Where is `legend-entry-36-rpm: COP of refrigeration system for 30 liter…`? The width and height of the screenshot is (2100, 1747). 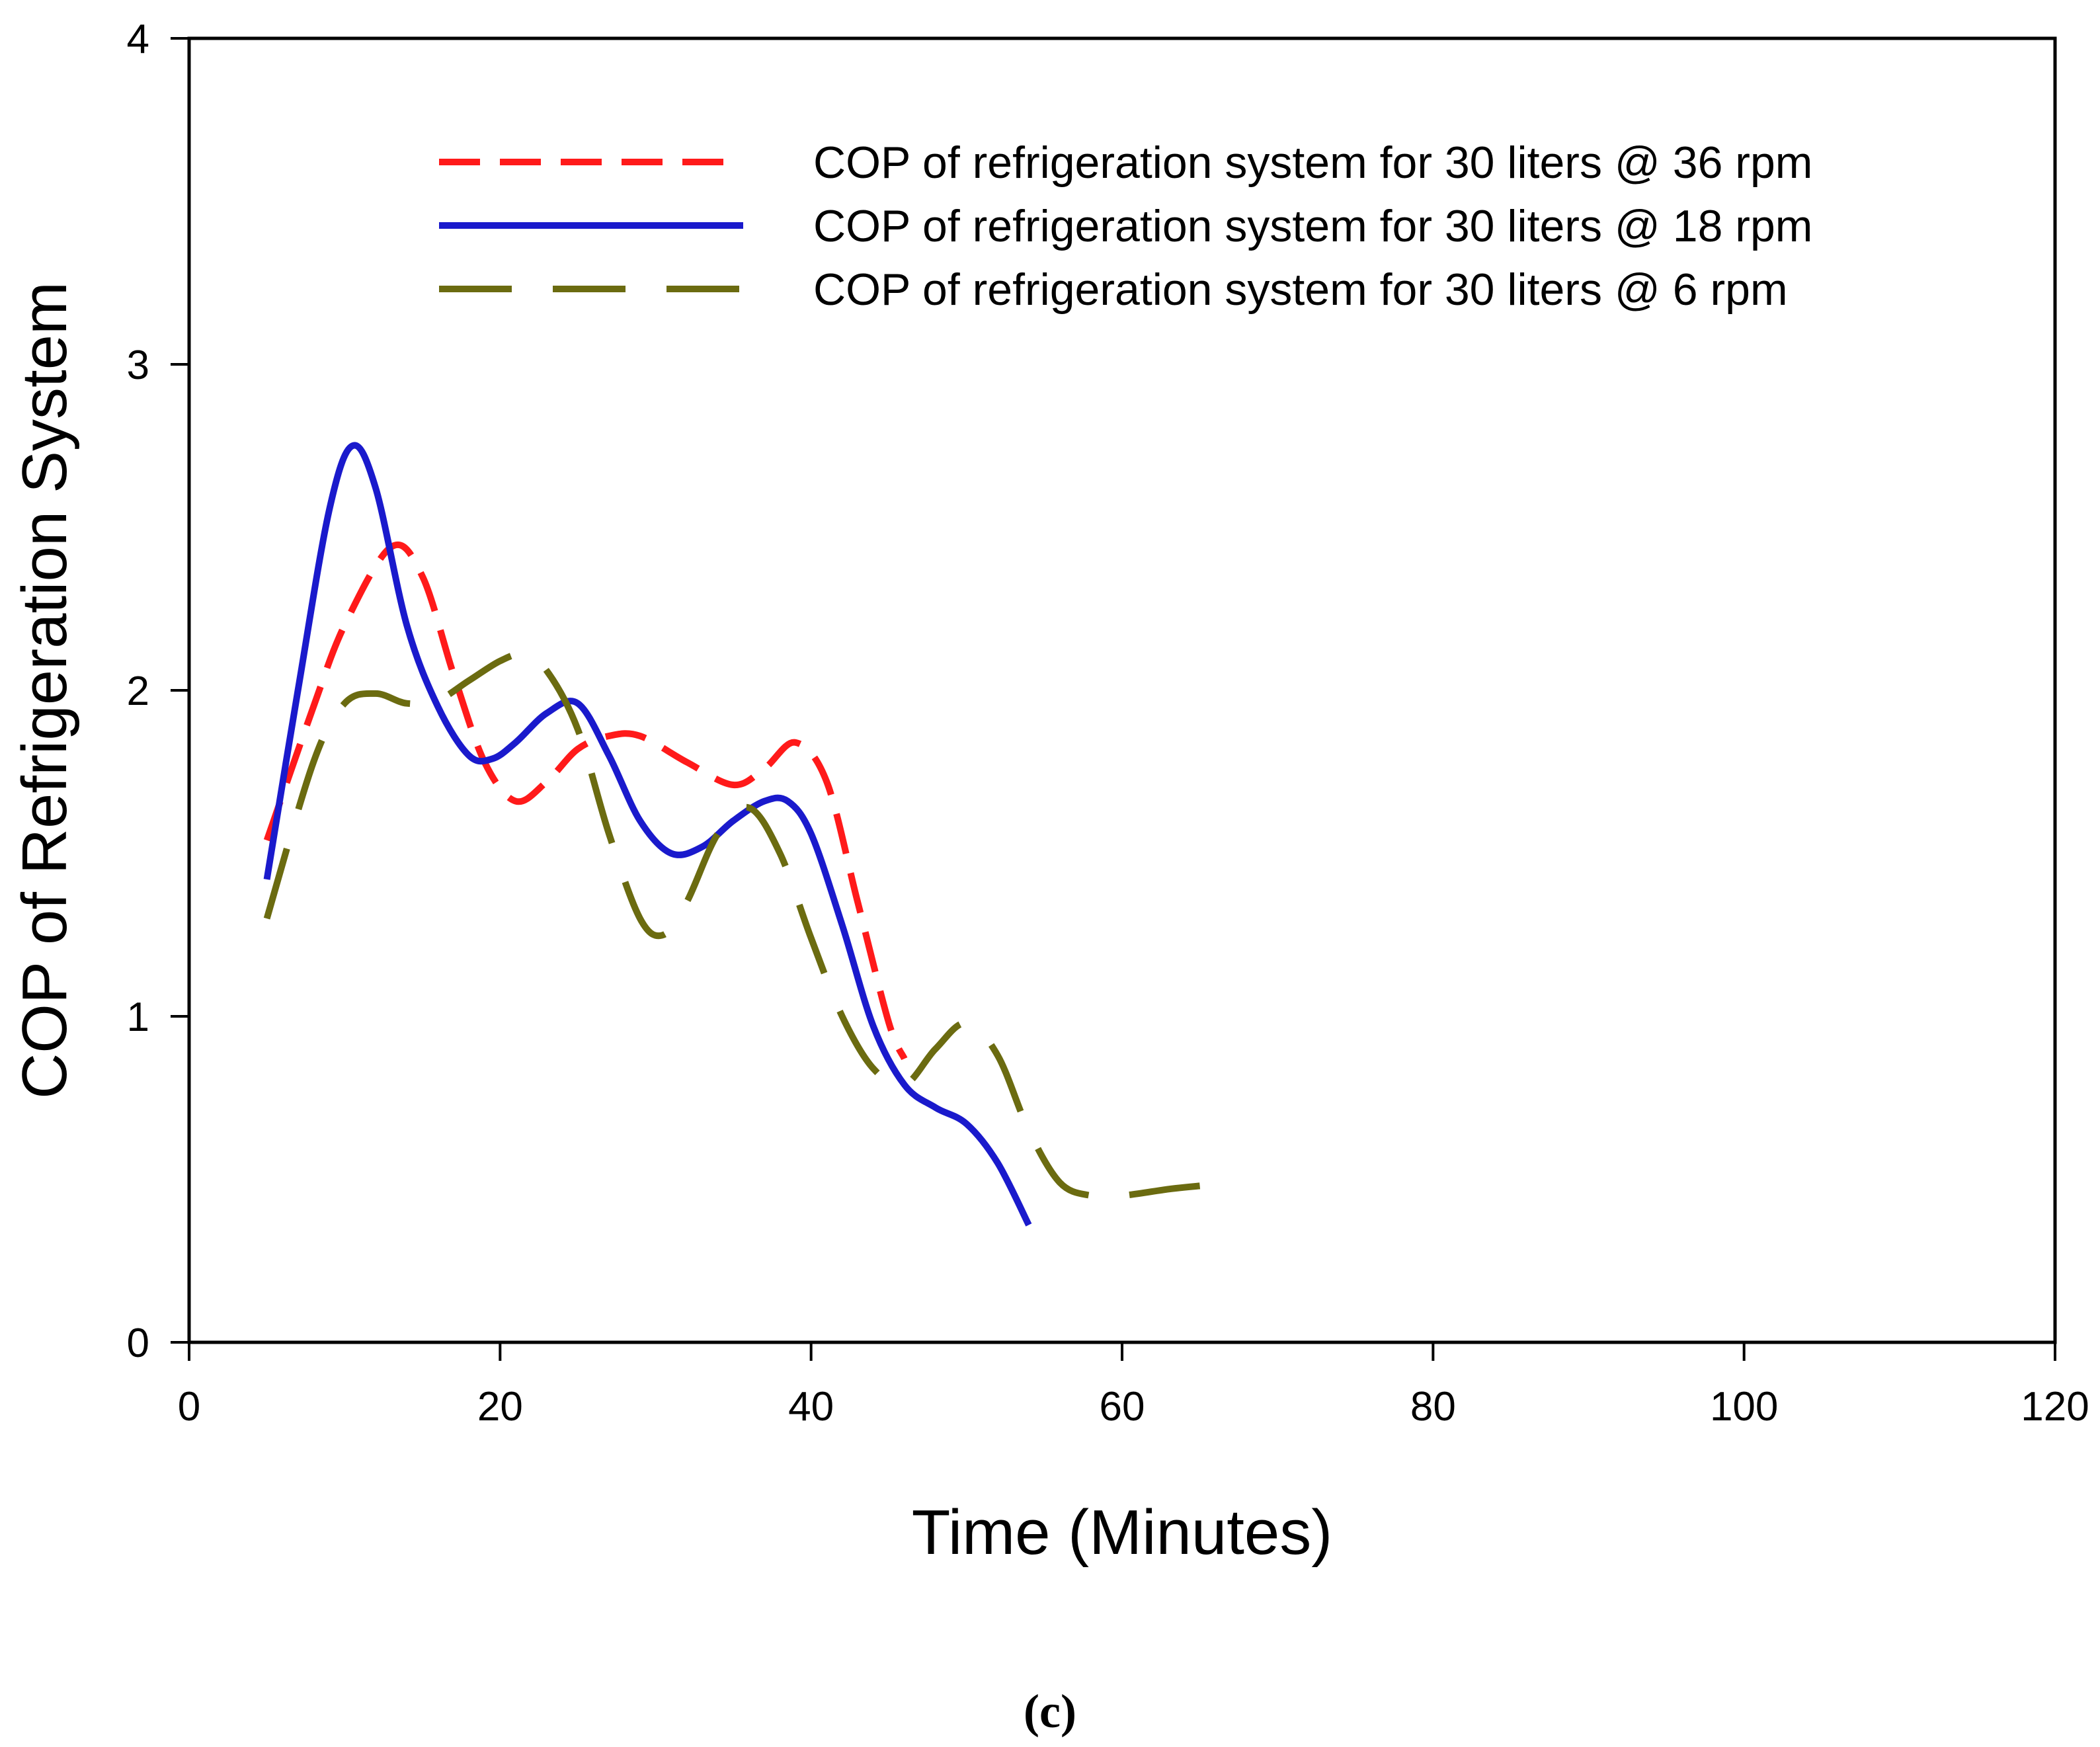
legend-entry-36-rpm: COP of refrigeration system for 30 liter… is located at coordinates (1125, 163).